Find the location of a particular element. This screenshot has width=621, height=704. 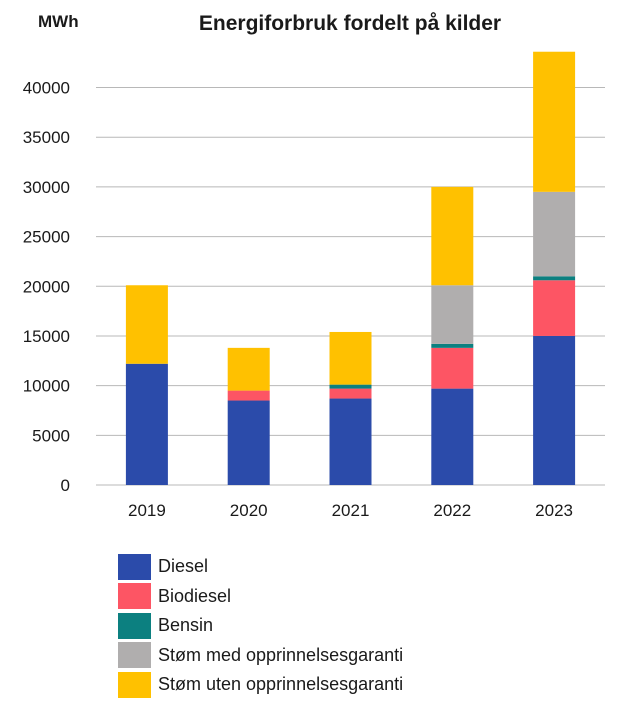

x-tick-label: 2023 is located at coordinates (554, 510).